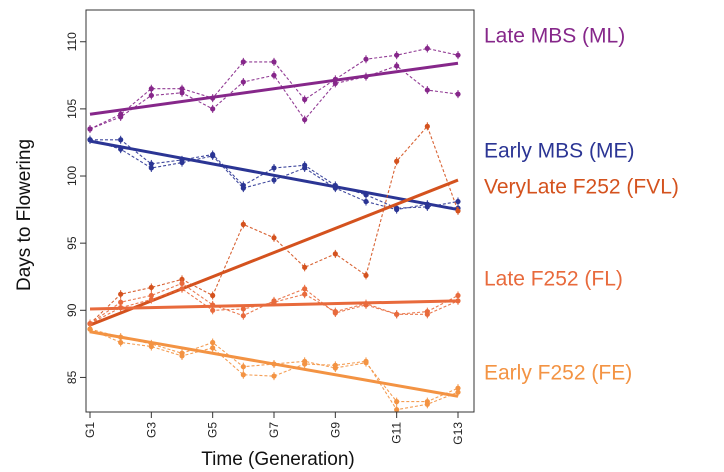 The image size is (724, 472). Describe the element at coordinates (559, 151) in the screenshot. I see `legend-label-1: Early MBS (ME)` at that location.